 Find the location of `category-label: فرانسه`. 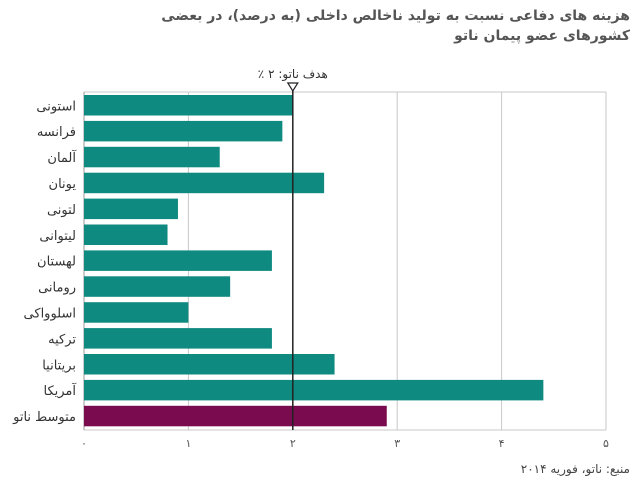

category-label: فرانسه is located at coordinates (56, 132).